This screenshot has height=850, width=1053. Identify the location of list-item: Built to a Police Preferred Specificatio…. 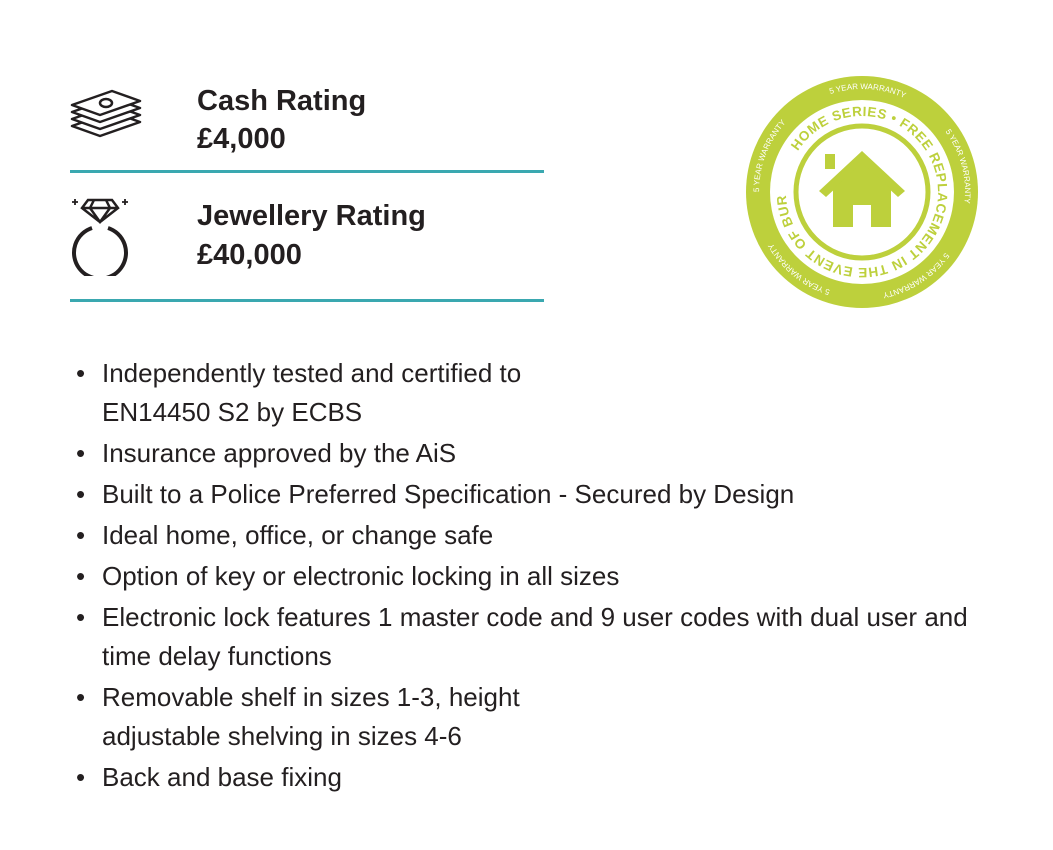
(526, 494).